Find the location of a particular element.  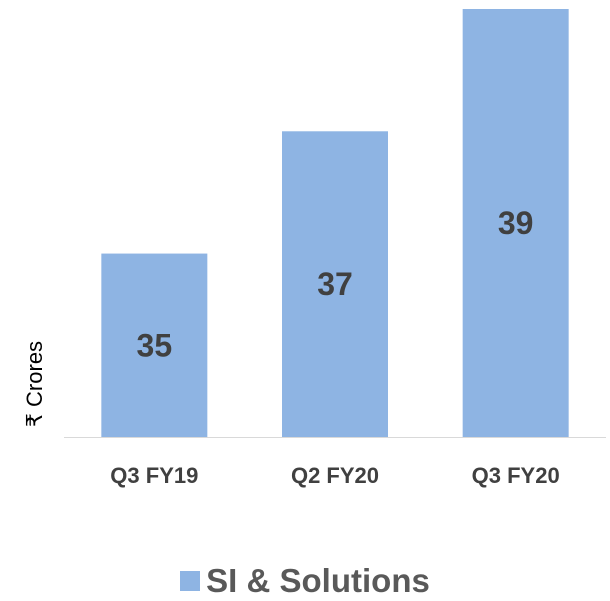

legend: SI & Solutions is located at coordinates (305, 581).